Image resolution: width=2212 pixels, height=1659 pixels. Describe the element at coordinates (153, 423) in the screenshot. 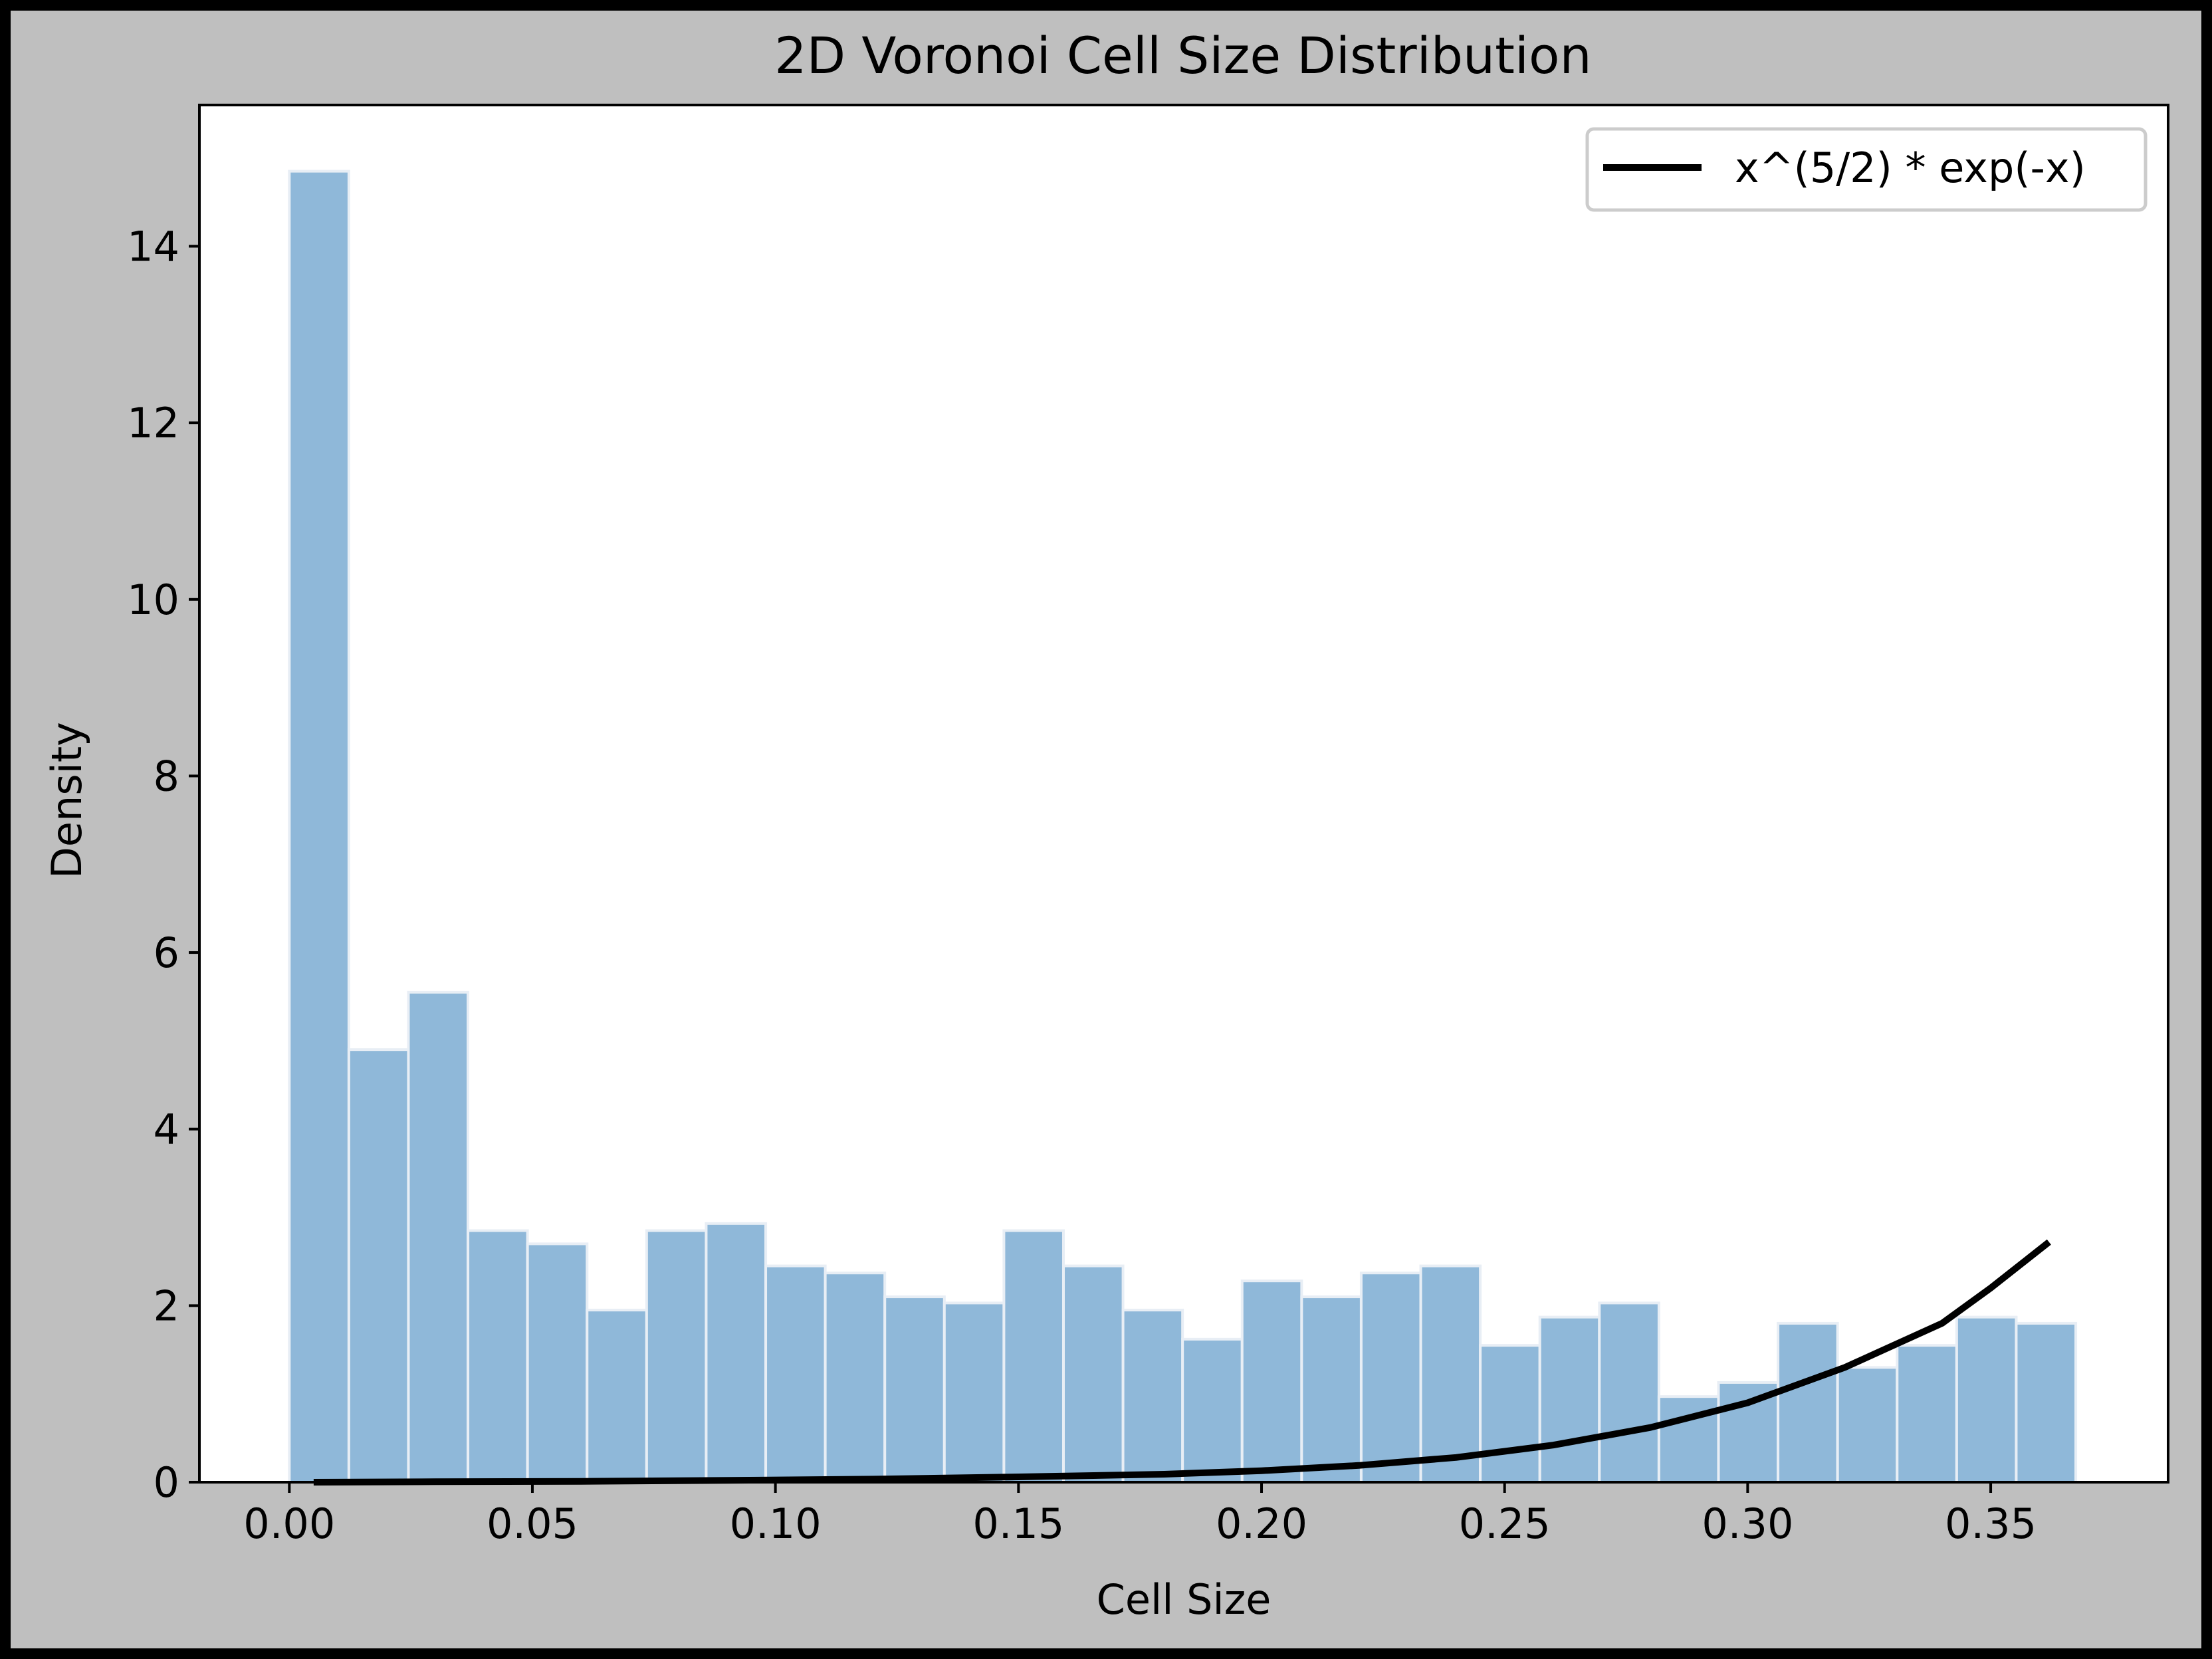

I see `y-tick-label: 12` at that location.